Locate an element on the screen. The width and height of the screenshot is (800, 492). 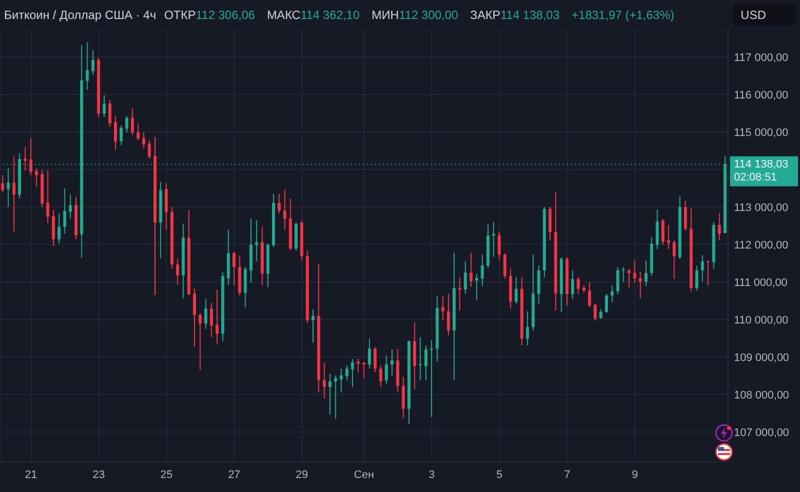
text: МАКС is located at coordinates (283, 15).